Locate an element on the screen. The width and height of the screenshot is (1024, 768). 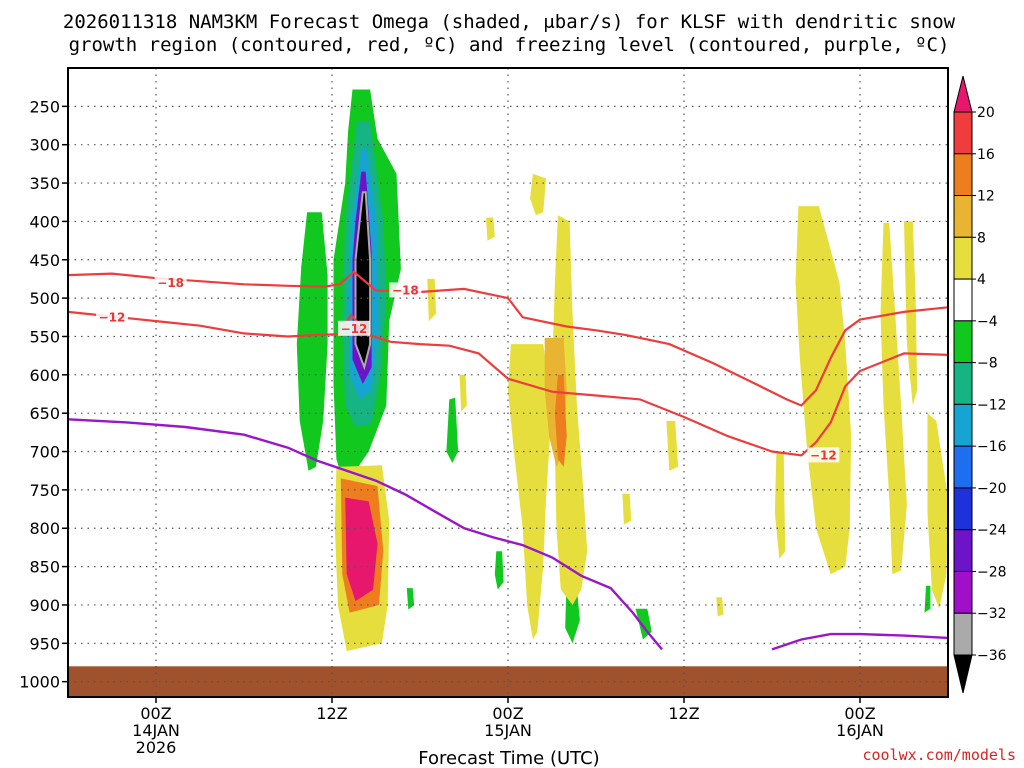
y-tick-label-700: 700 is located at coordinates (44, 452).